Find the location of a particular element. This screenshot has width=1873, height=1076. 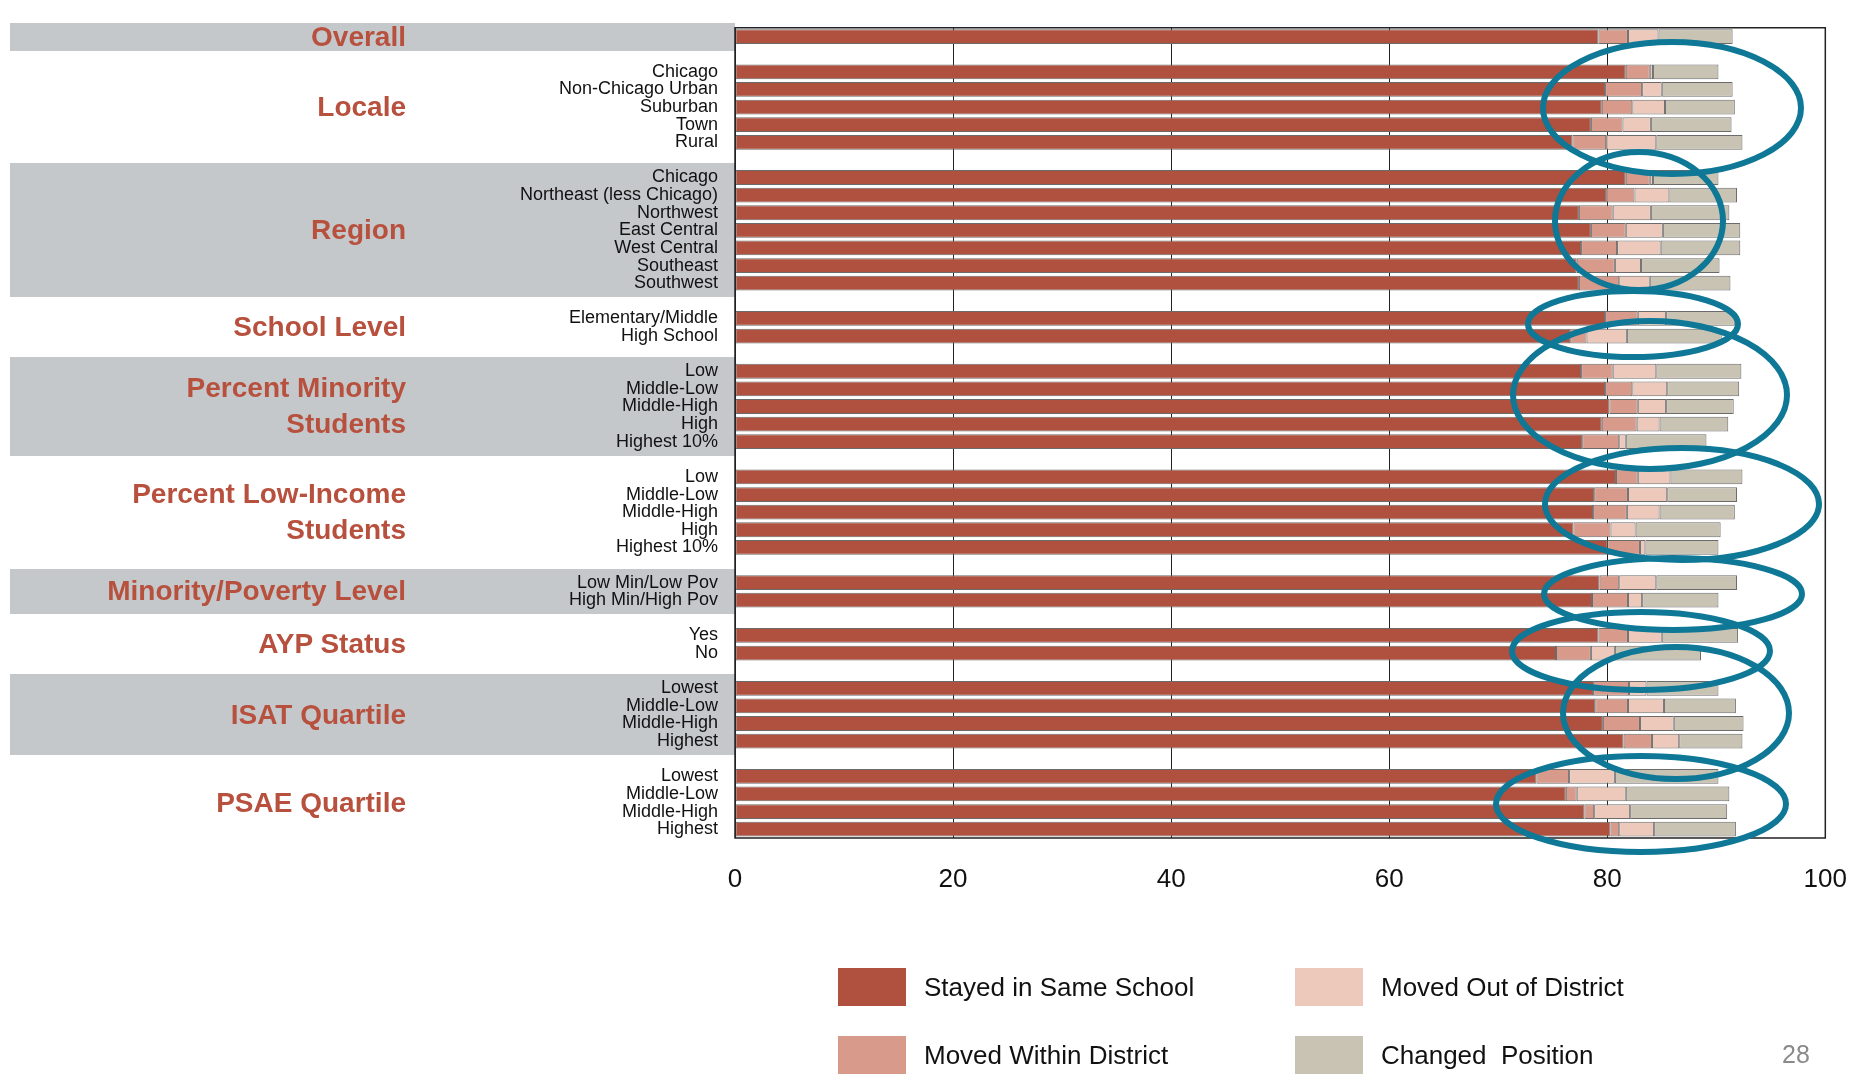

y-tick-label: Yes is located at coordinates (703, 634).